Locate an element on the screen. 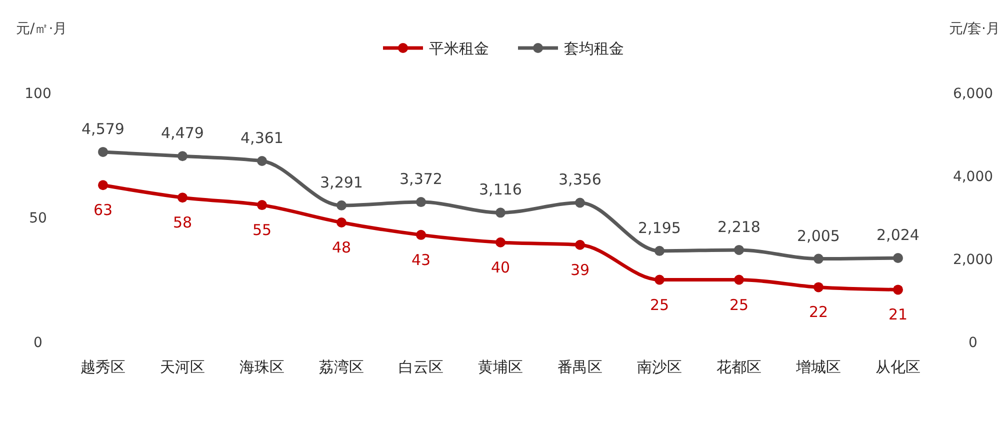 Image resolution: width=1000 pixels, height=423 pixels. y2-tick-label: 4,000 is located at coordinates (973, 176).